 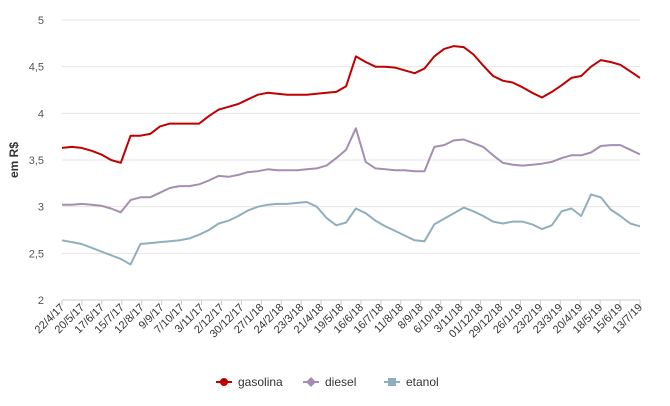 What do you see at coordinates (422, 382) in the screenshot?
I see `legend-label: etanol` at bounding box center [422, 382].